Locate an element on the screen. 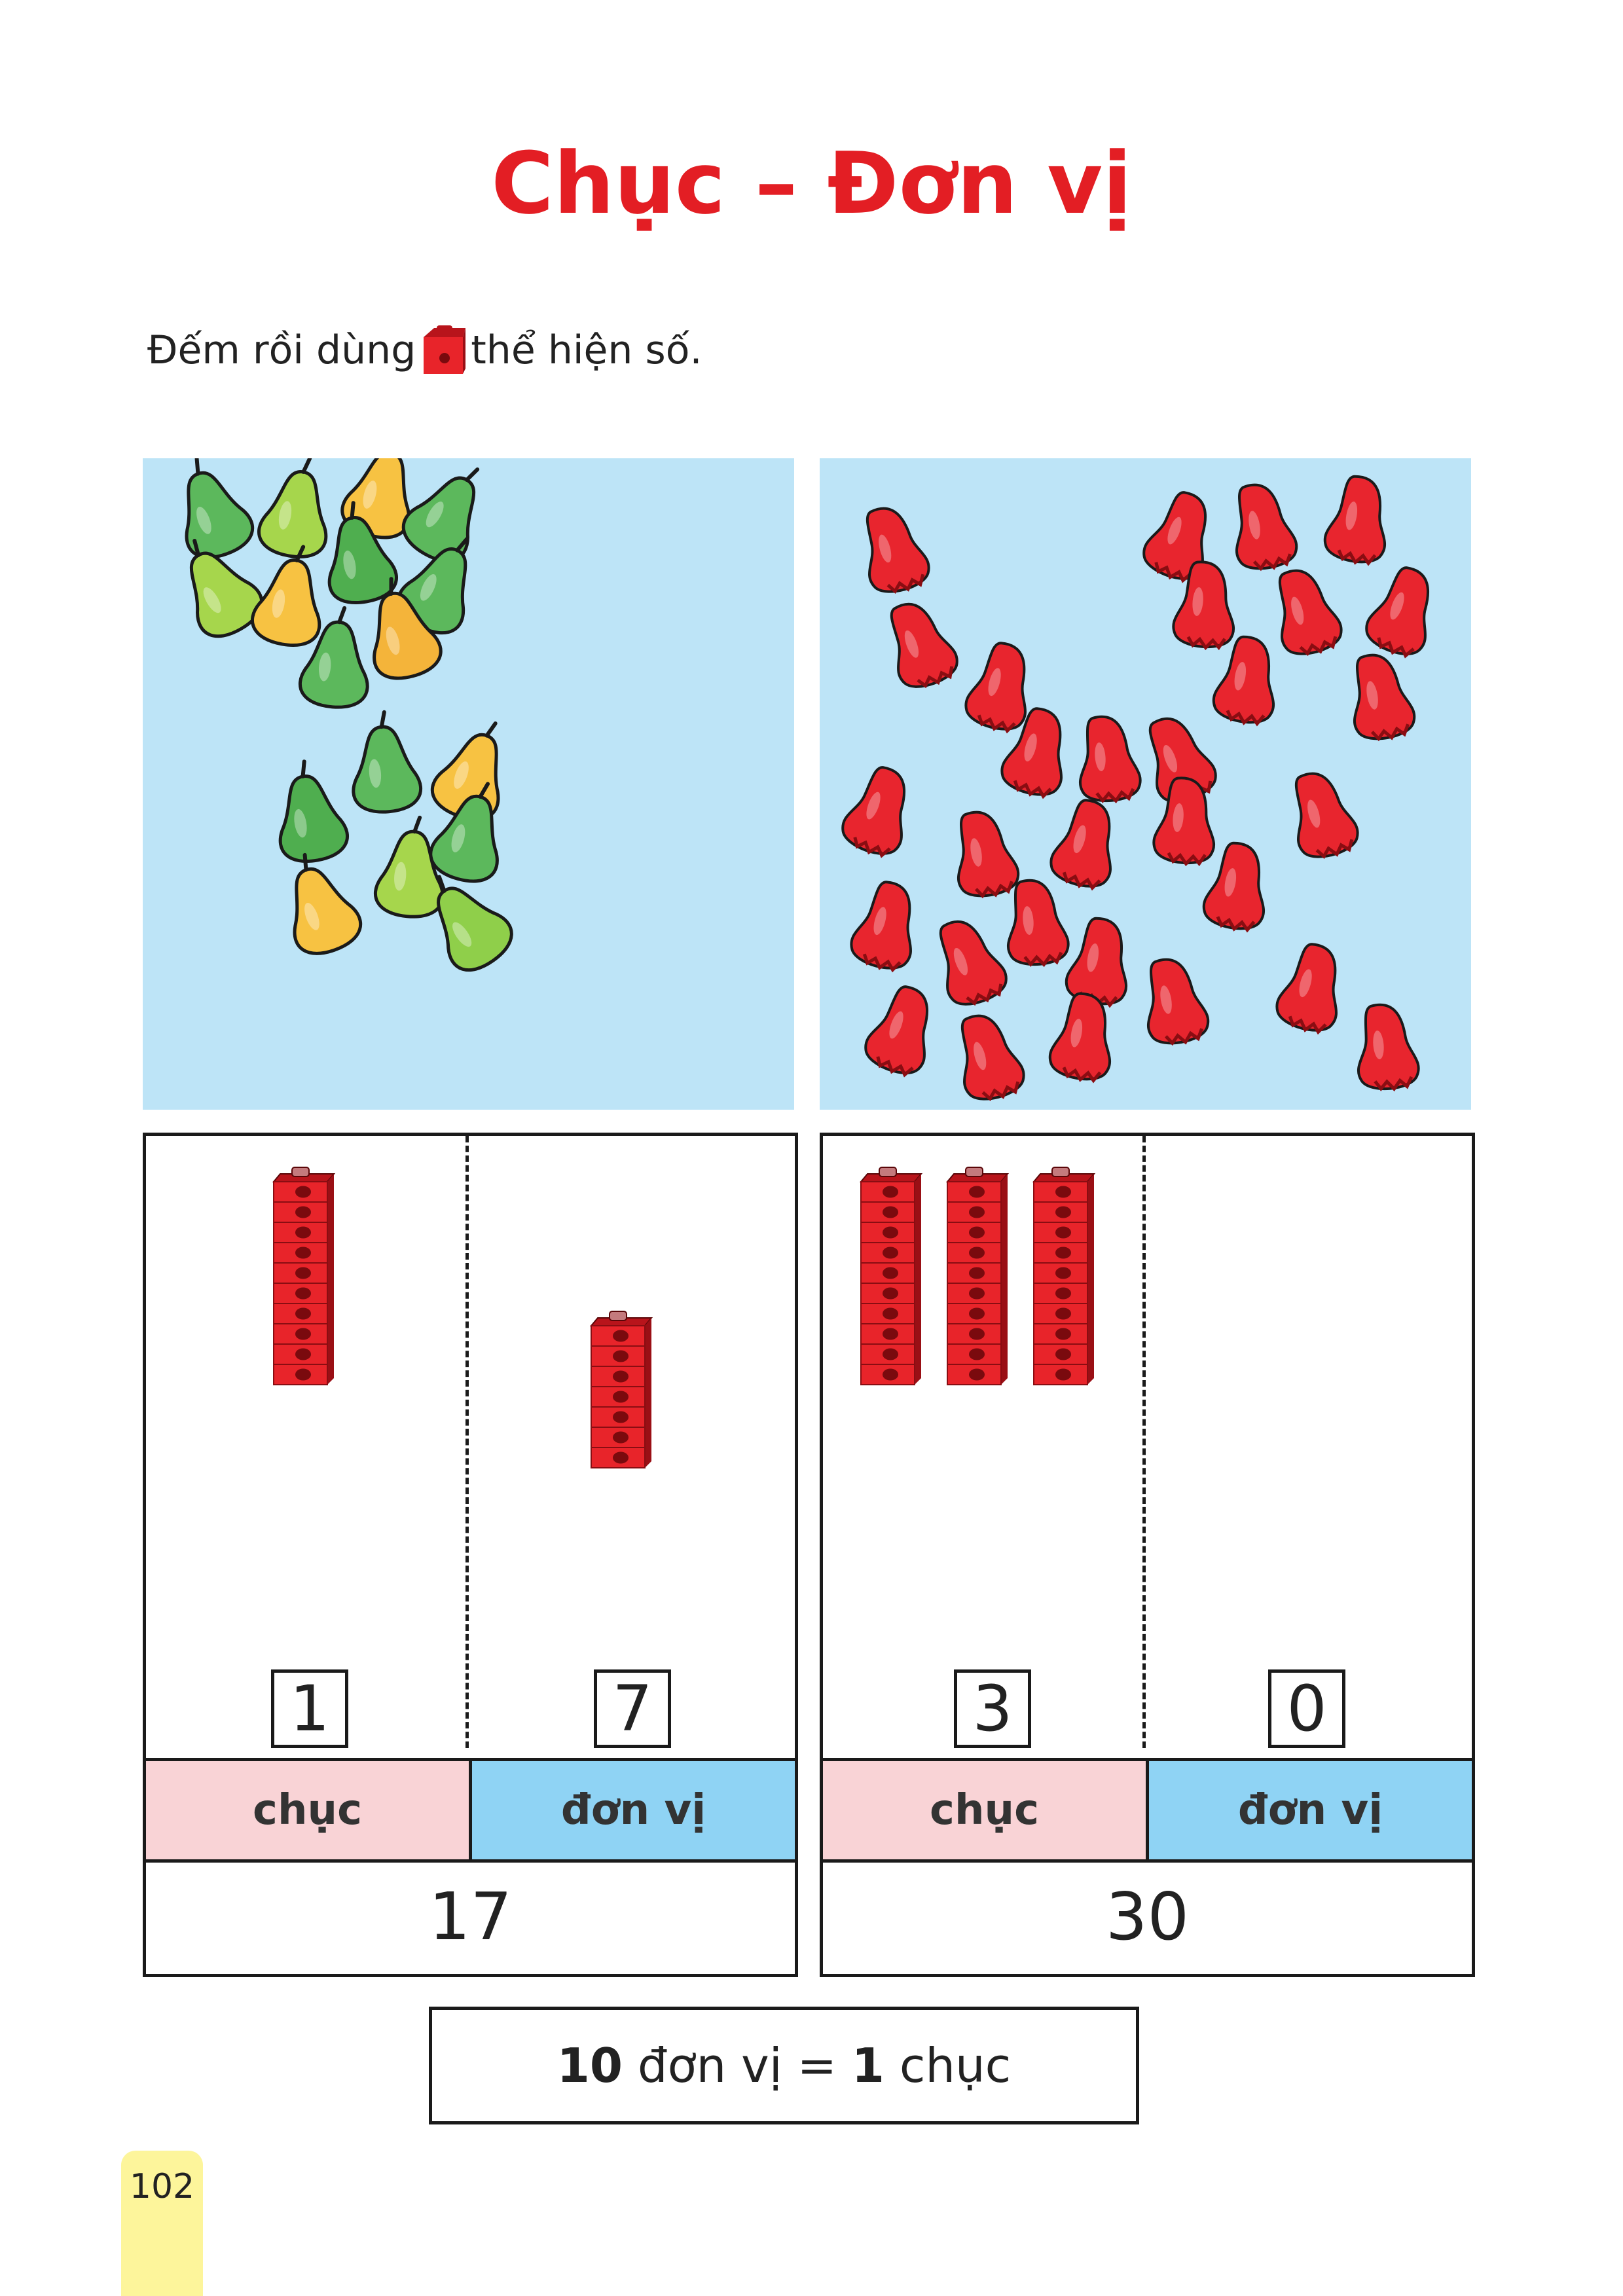 The height and width of the screenshot is (2296, 1623). instruction-text-after: thể hiện số. is located at coordinates (586, 350).